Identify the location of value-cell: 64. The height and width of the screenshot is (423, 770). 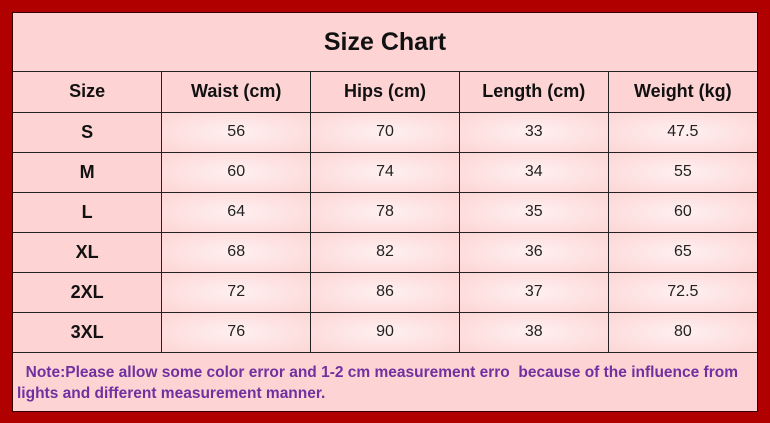
(236, 212).